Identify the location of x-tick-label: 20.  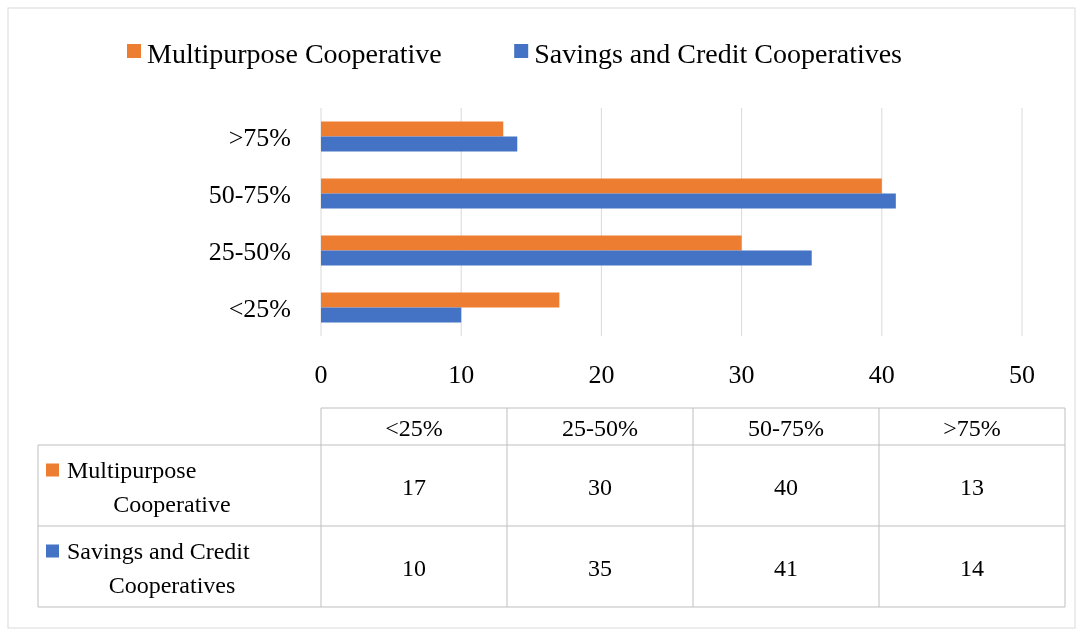
(601, 374).